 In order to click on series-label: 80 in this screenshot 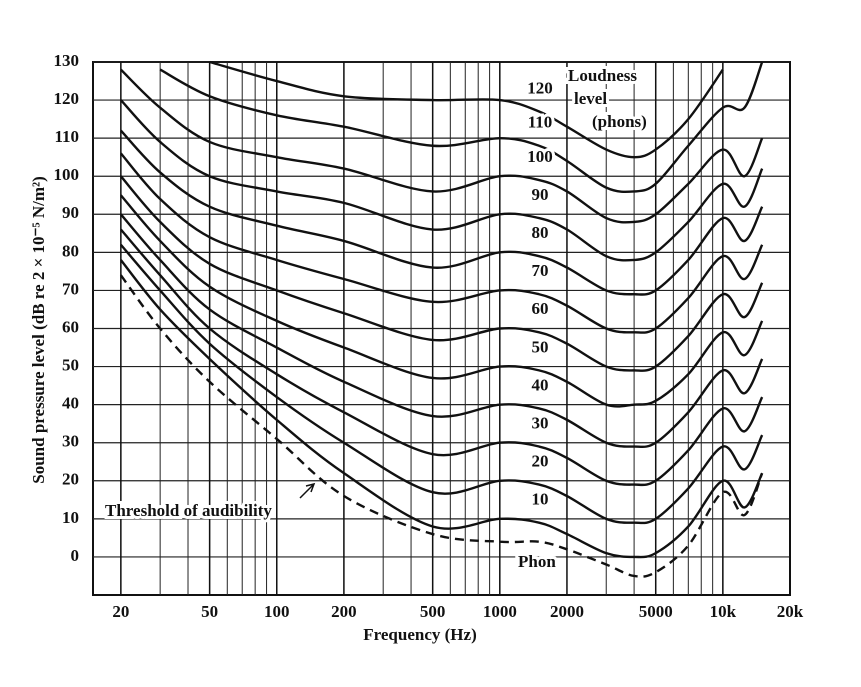, I will do `click(540, 232)`.